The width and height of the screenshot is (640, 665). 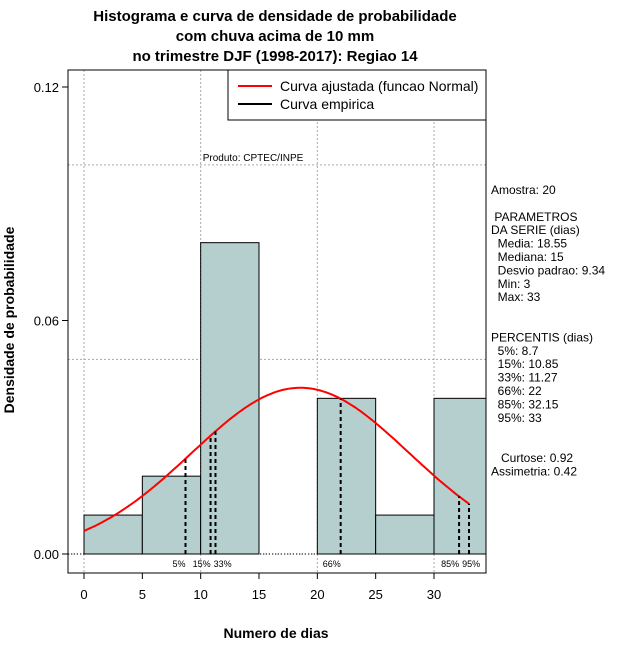 I want to click on legend-label: Curva ajustada (funcao Normal), so click(x=379, y=86).